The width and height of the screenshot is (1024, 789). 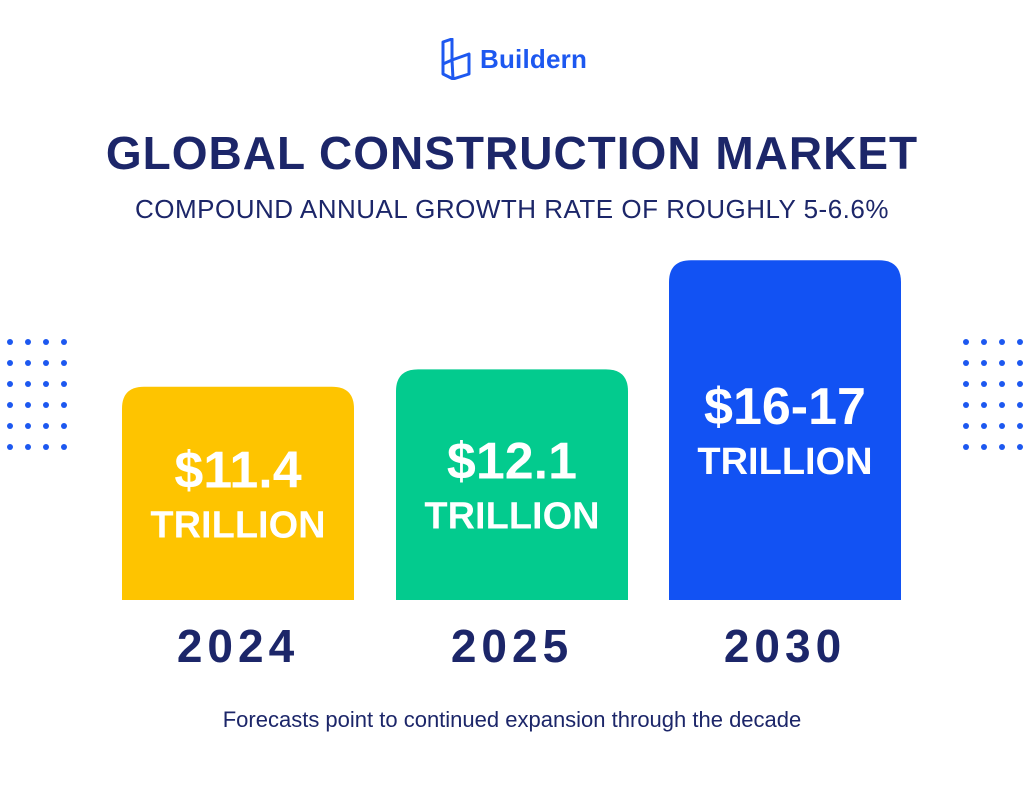 What do you see at coordinates (37, 394) in the screenshot?
I see `dot-pattern-left` at bounding box center [37, 394].